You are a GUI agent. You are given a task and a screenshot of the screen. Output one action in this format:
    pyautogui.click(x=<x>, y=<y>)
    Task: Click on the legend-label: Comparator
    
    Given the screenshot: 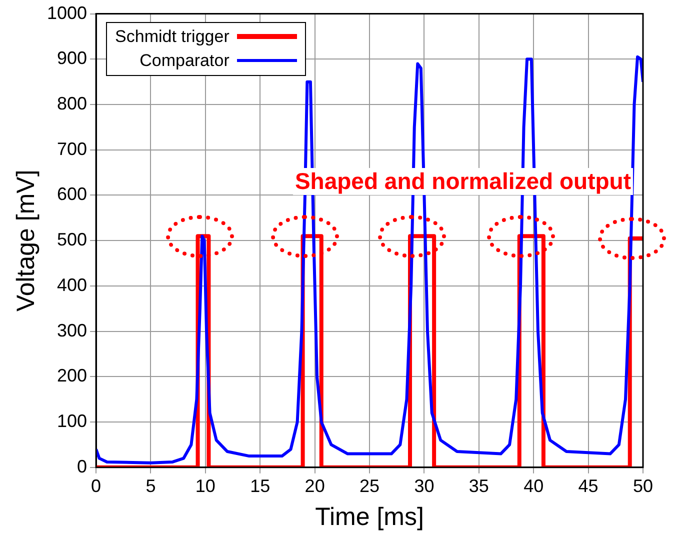 What is the action you would take?
    pyautogui.click(x=185, y=61)
    